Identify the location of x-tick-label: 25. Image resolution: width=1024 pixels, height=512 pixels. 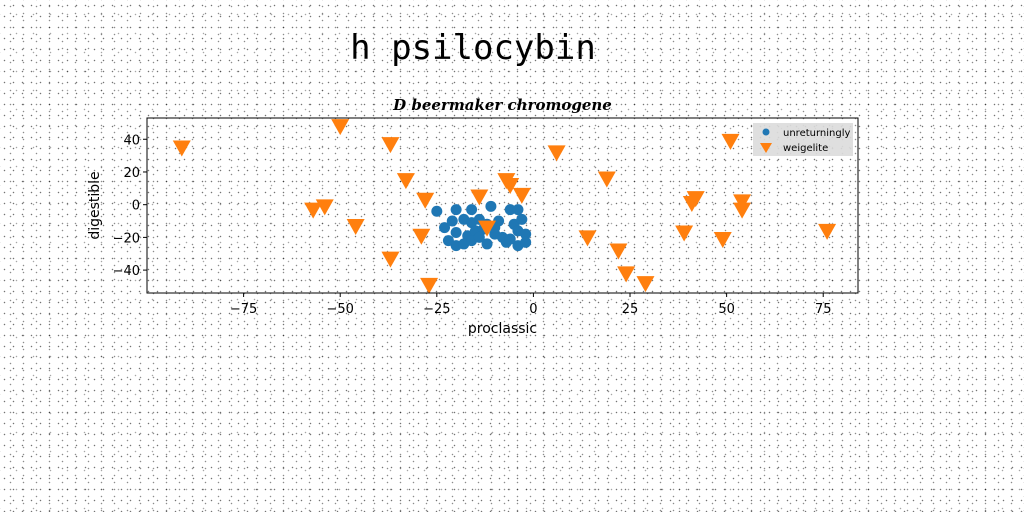
(630, 309).